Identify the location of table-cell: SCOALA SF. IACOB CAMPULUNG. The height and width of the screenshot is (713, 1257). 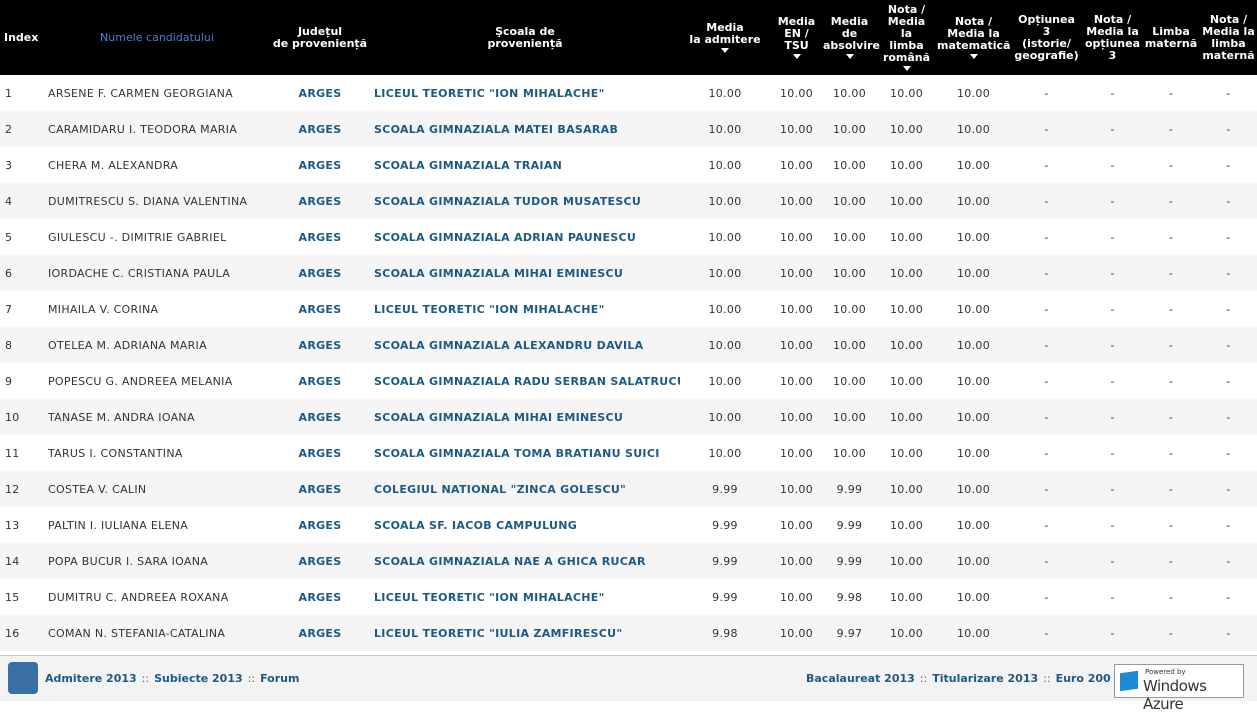
(476, 525).